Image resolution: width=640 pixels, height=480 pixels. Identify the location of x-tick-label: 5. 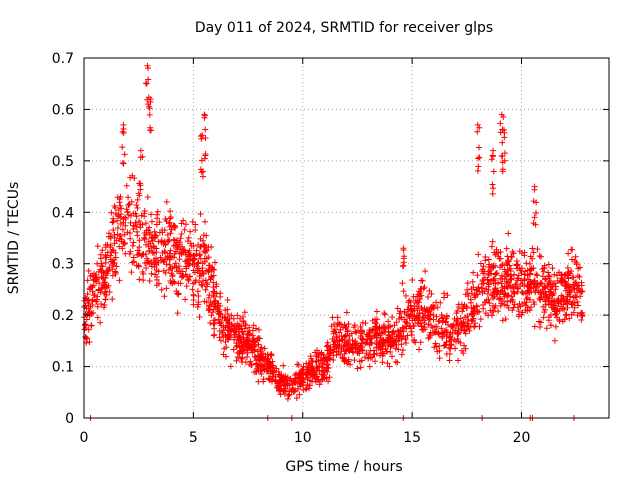
(193, 438).